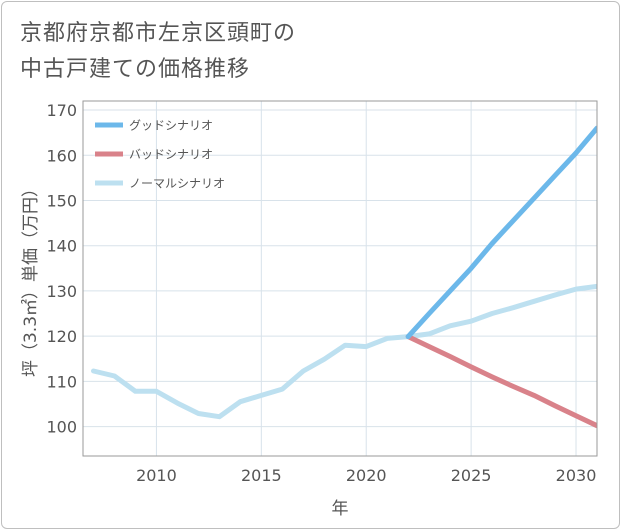 The height and width of the screenshot is (530, 621). What do you see at coordinates (177, 184) in the screenshot?
I see `legend-label-normal: ノーマルシナリオ` at bounding box center [177, 184].